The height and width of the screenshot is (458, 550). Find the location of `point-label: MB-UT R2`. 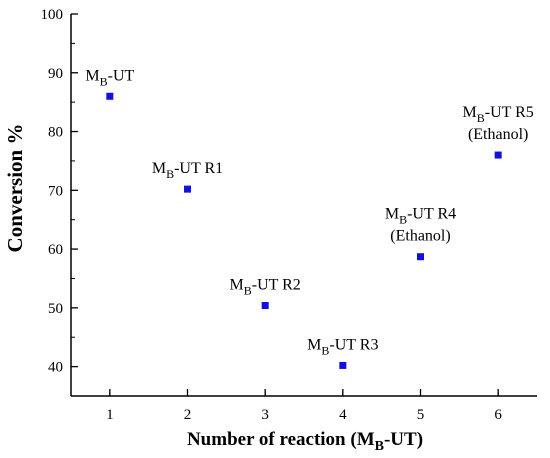

point-label: MB-UT R2 is located at coordinates (265, 286).